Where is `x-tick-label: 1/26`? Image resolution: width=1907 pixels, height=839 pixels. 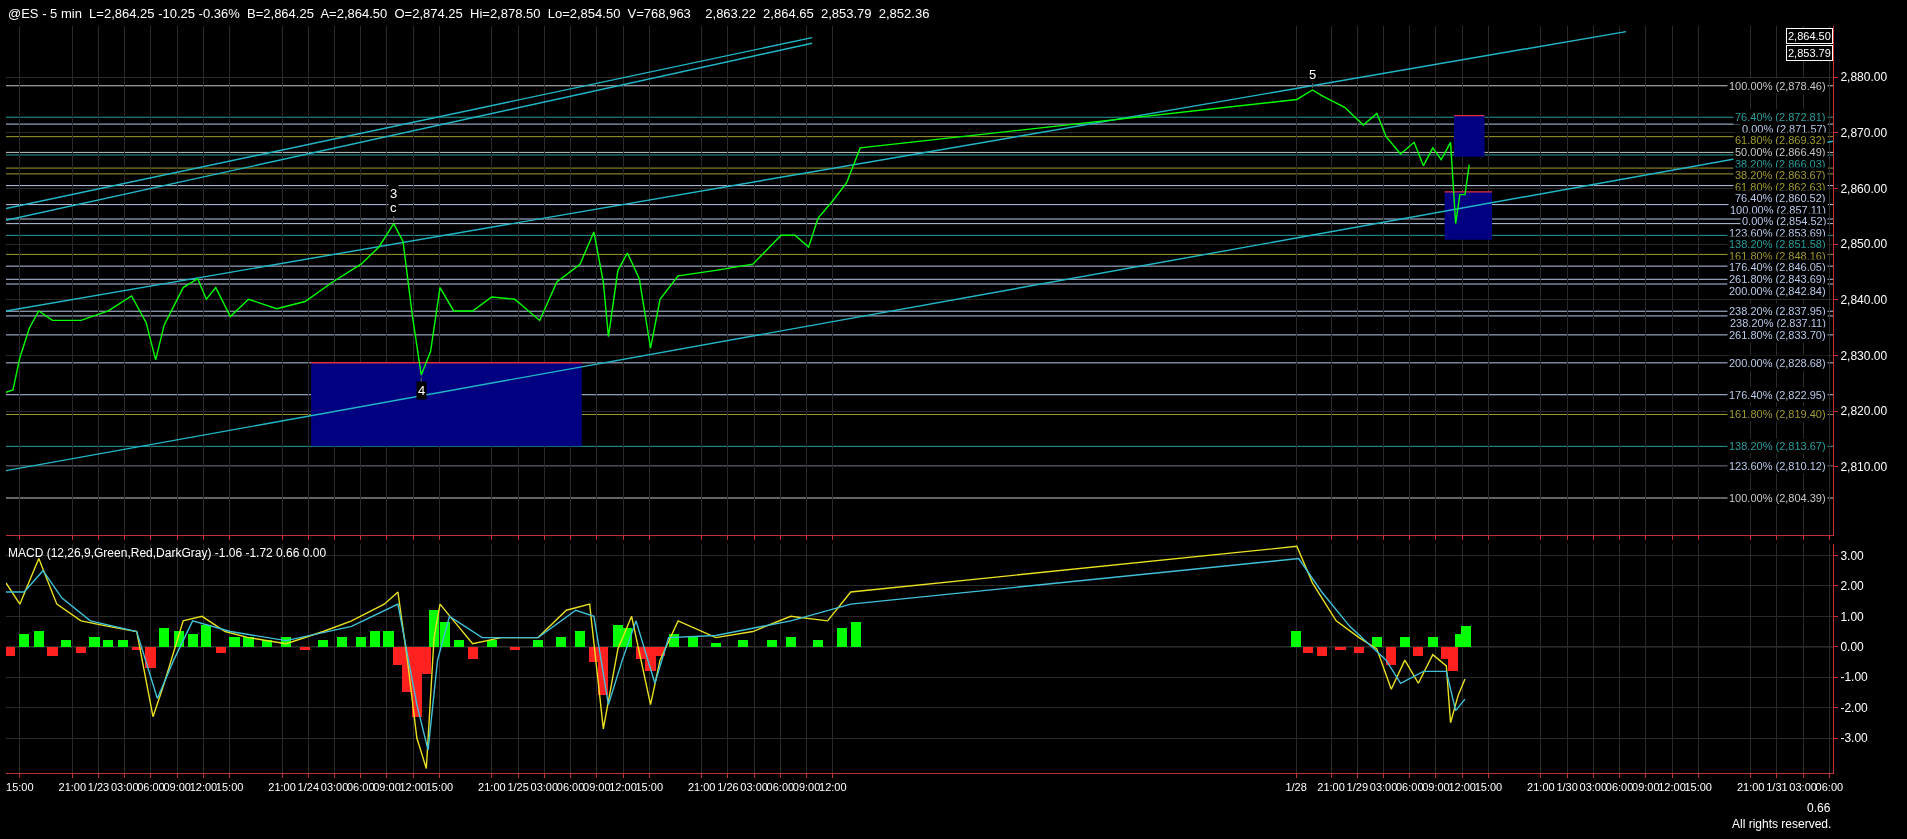
x-tick-label: 1/26 is located at coordinates (728, 787).